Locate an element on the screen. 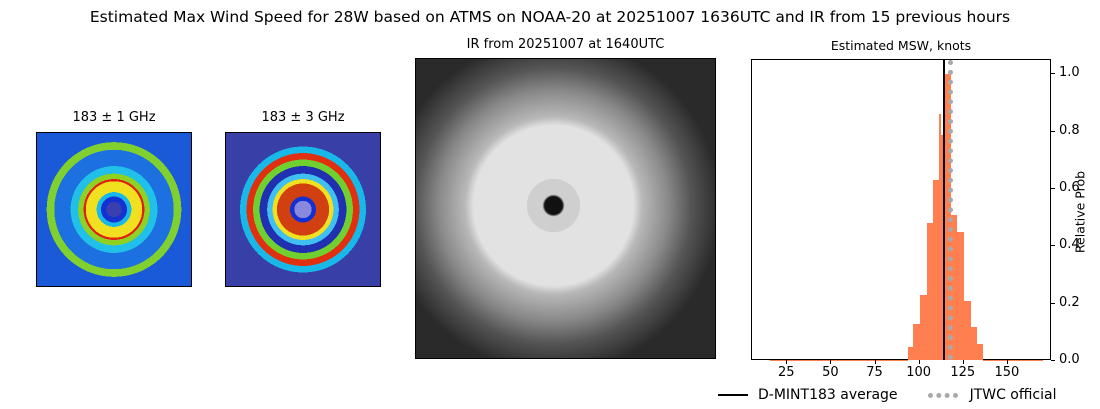 The height and width of the screenshot is (409, 1100). hist-title: Estimated MSW, knots is located at coordinates (901, 45).